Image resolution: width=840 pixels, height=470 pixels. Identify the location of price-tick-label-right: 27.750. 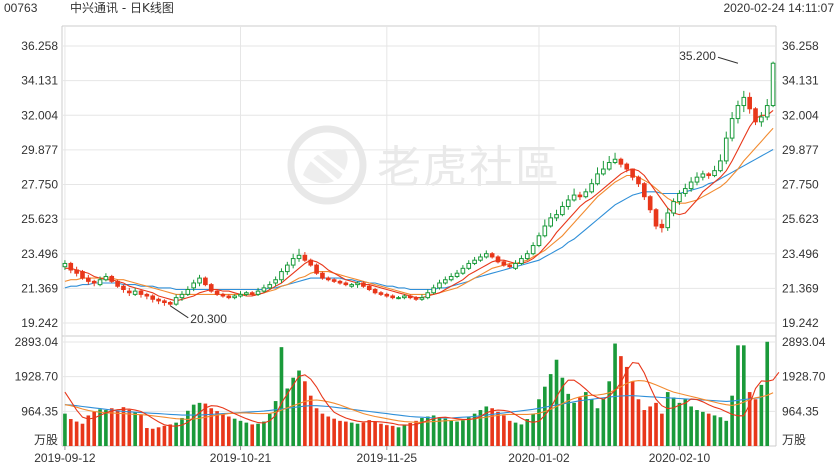
(800, 185).